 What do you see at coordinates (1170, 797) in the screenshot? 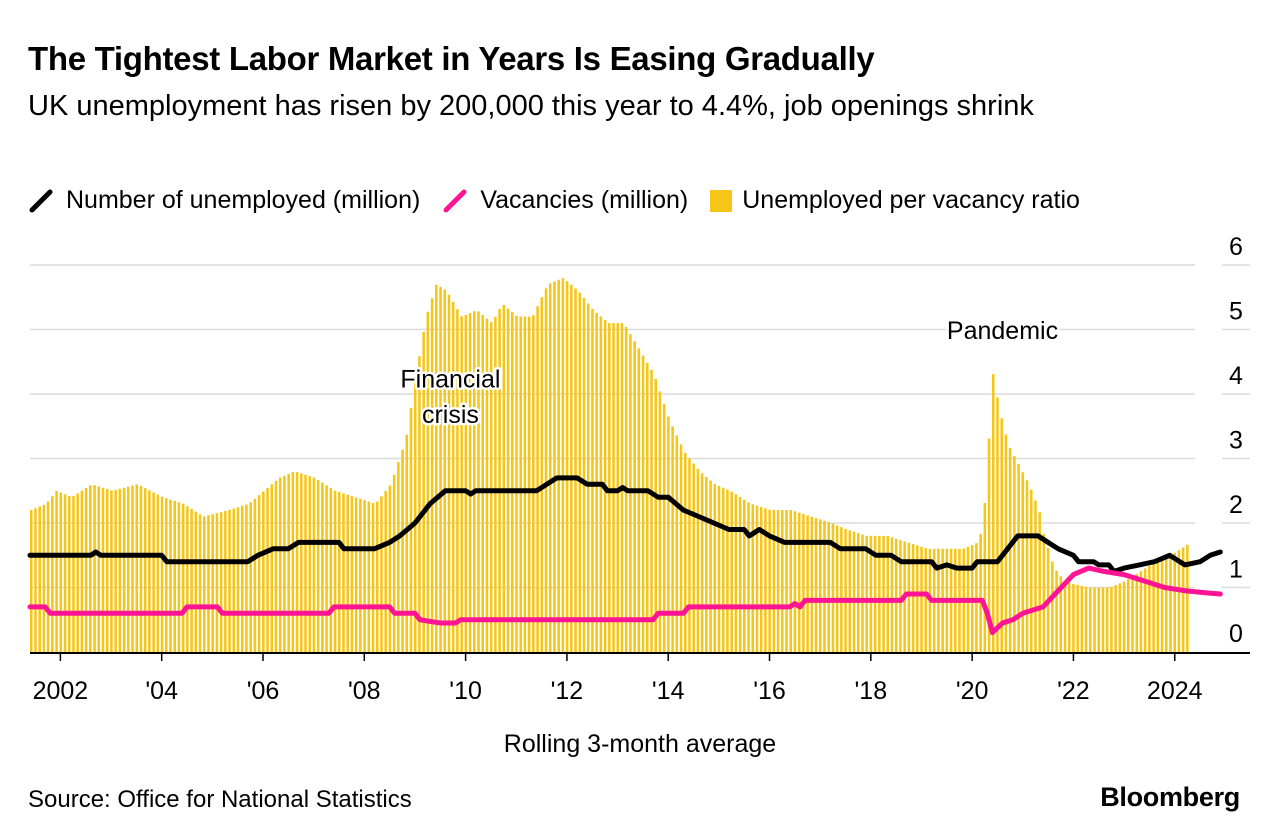
I see `bloomberg-logo: Bloomberg` at bounding box center [1170, 797].